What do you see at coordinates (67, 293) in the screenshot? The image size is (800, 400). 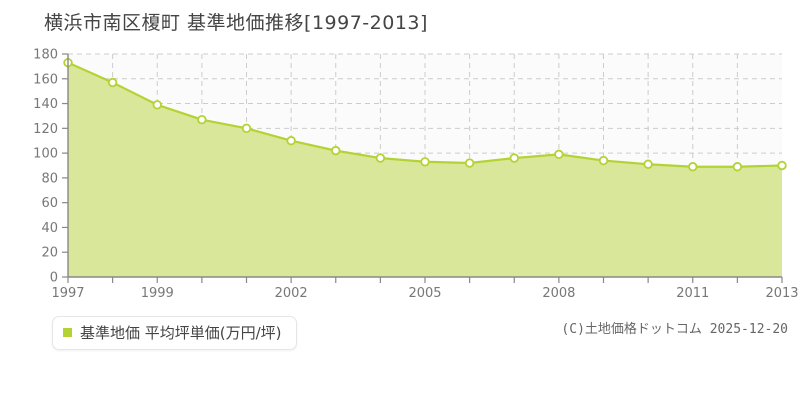 I see `x-axis-tick-label: 1997` at bounding box center [67, 293].